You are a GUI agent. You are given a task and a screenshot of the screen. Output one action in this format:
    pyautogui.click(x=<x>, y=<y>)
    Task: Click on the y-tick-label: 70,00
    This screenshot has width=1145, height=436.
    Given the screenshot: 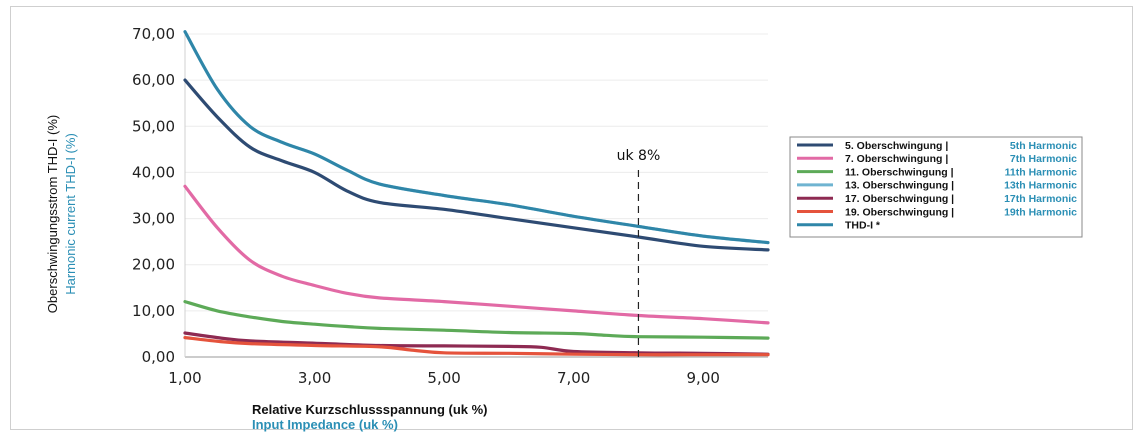 What is the action you would take?
    pyautogui.click(x=153, y=34)
    